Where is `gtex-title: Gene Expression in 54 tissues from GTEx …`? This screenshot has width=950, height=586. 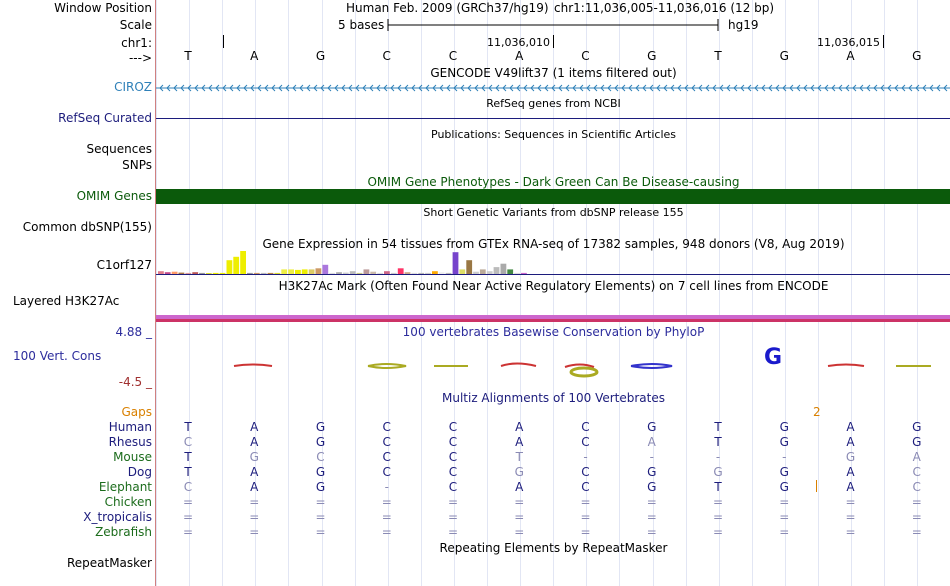 gtex-title: Gene Expression in 54 tissues from GTEx … is located at coordinates (553, 244).